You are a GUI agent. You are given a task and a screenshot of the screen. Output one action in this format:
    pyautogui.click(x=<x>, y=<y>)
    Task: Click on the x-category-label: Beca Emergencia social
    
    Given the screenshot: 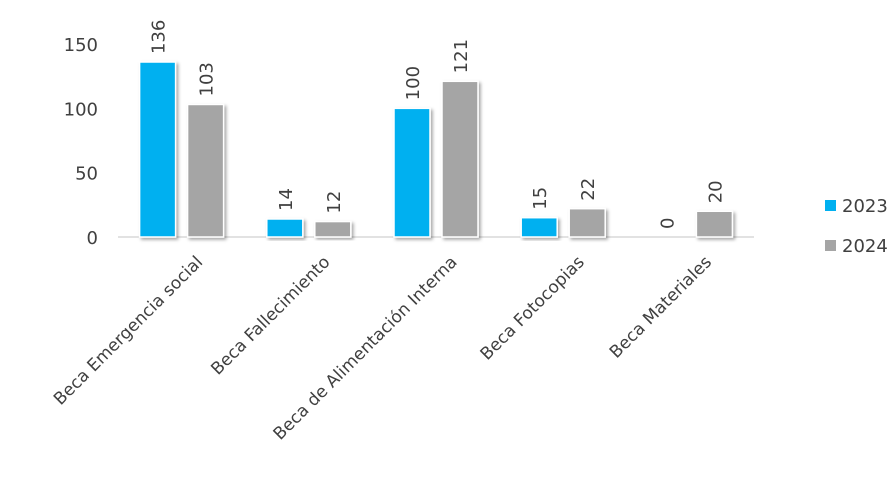 What is the action you would take?
    pyautogui.click(x=128, y=330)
    